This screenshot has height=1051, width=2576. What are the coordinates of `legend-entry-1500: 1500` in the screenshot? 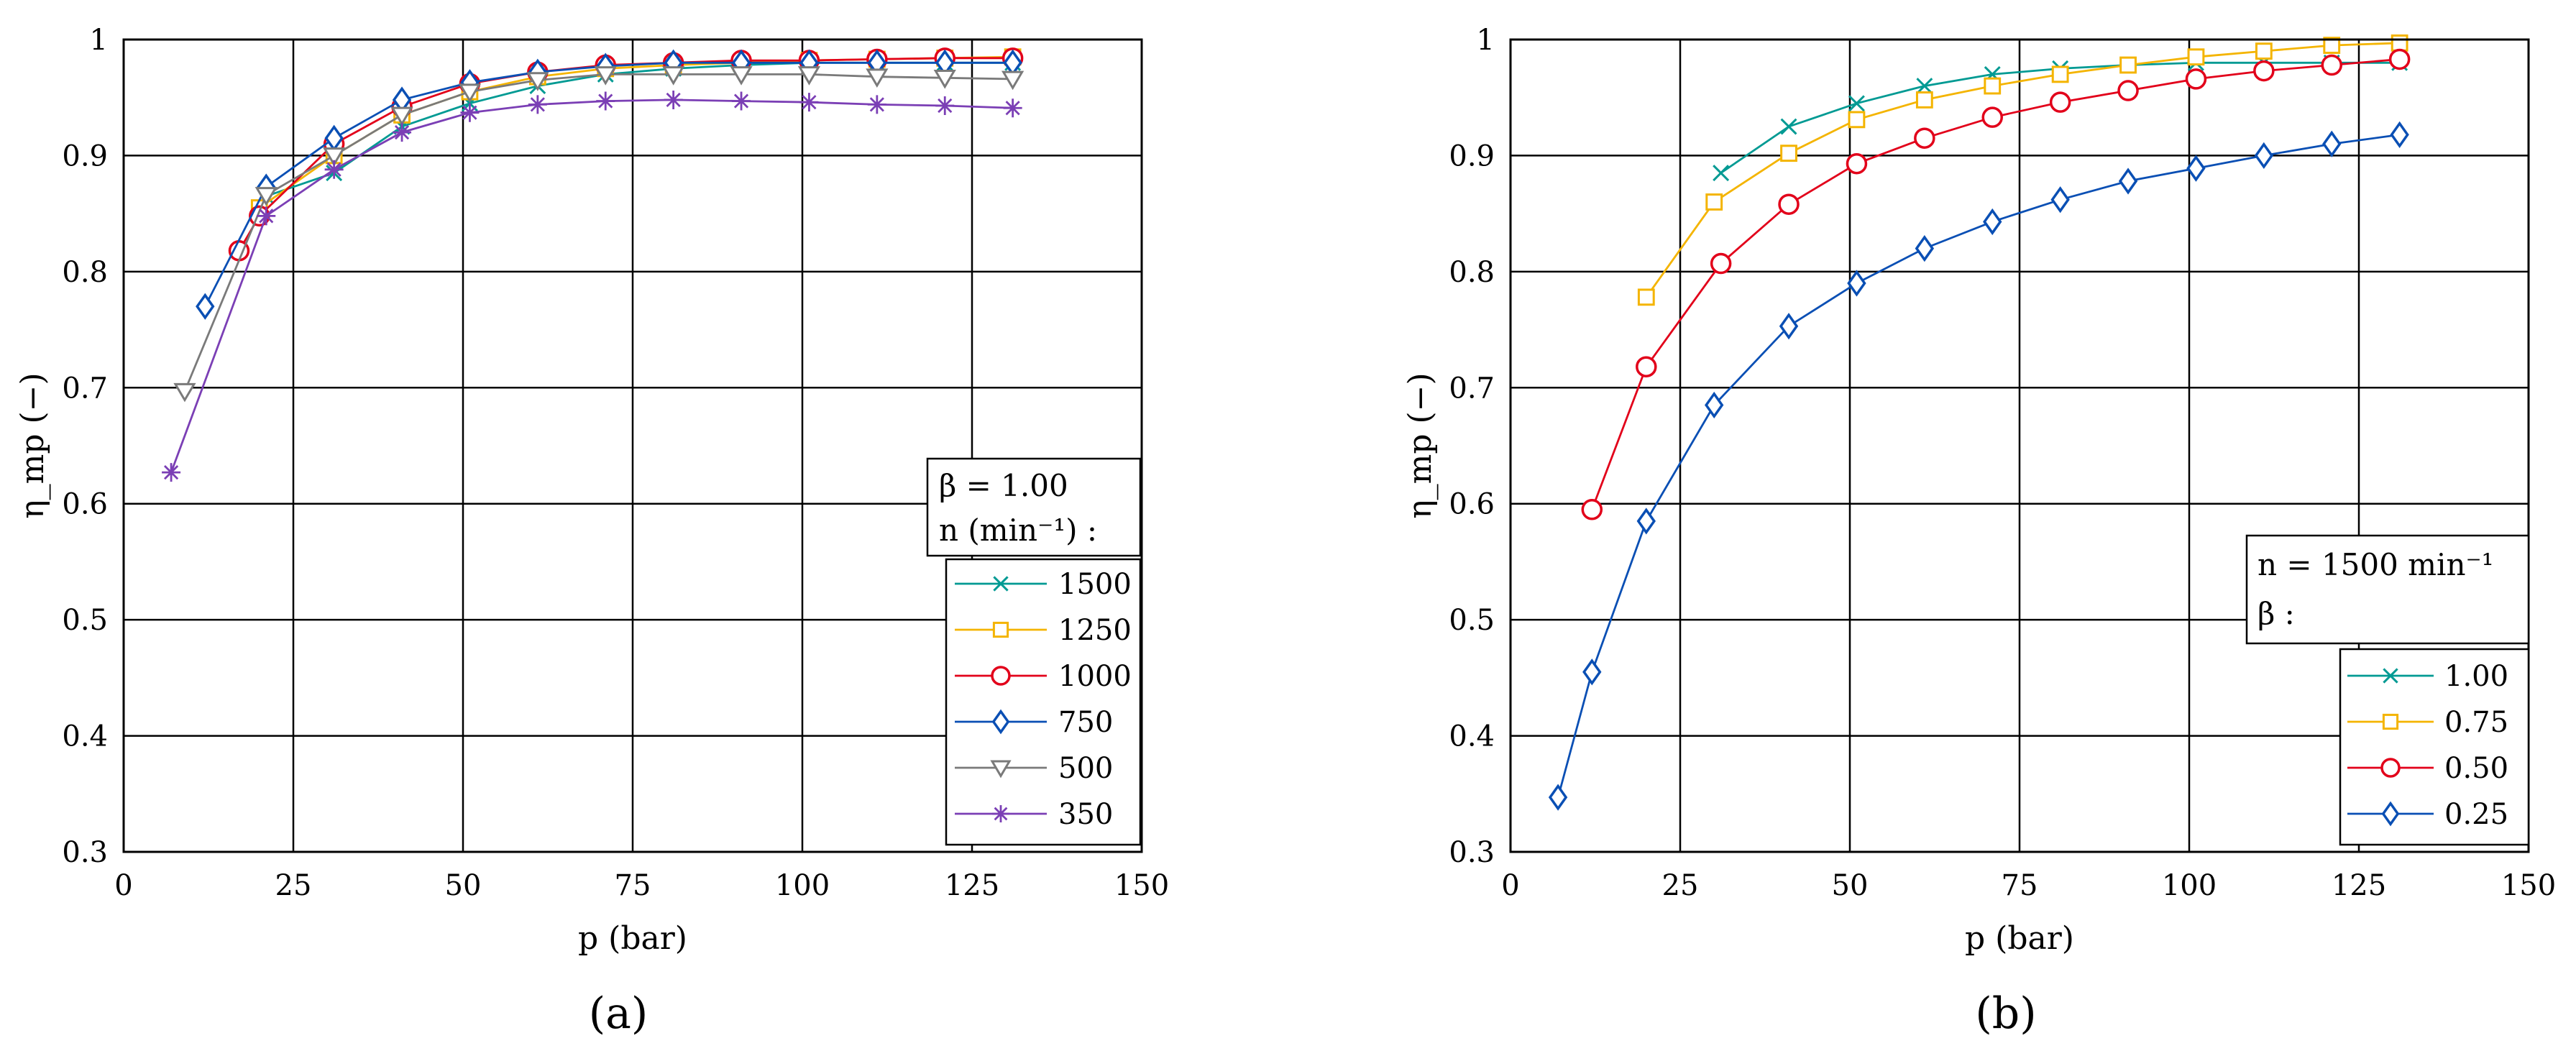 It's located at (1043, 584).